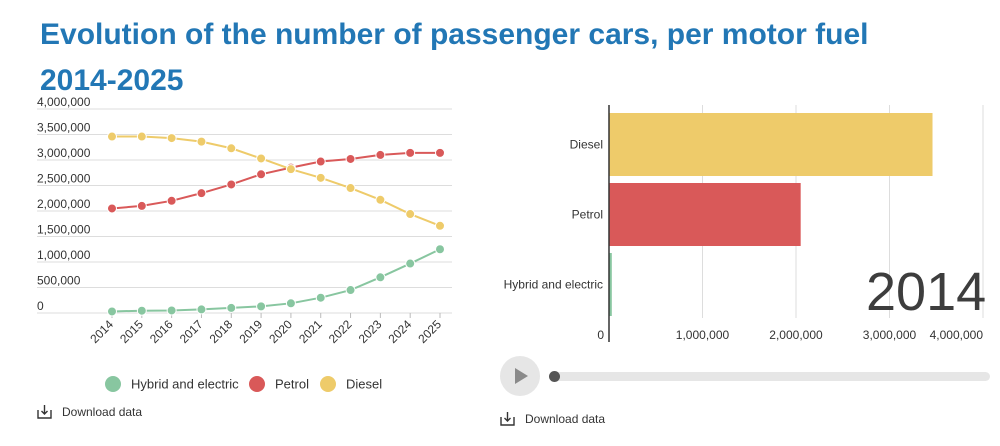 The height and width of the screenshot is (446, 1000). Describe the element at coordinates (796, 335) in the screenshot. I see `x-tick-label: 2,000,000` at that location.